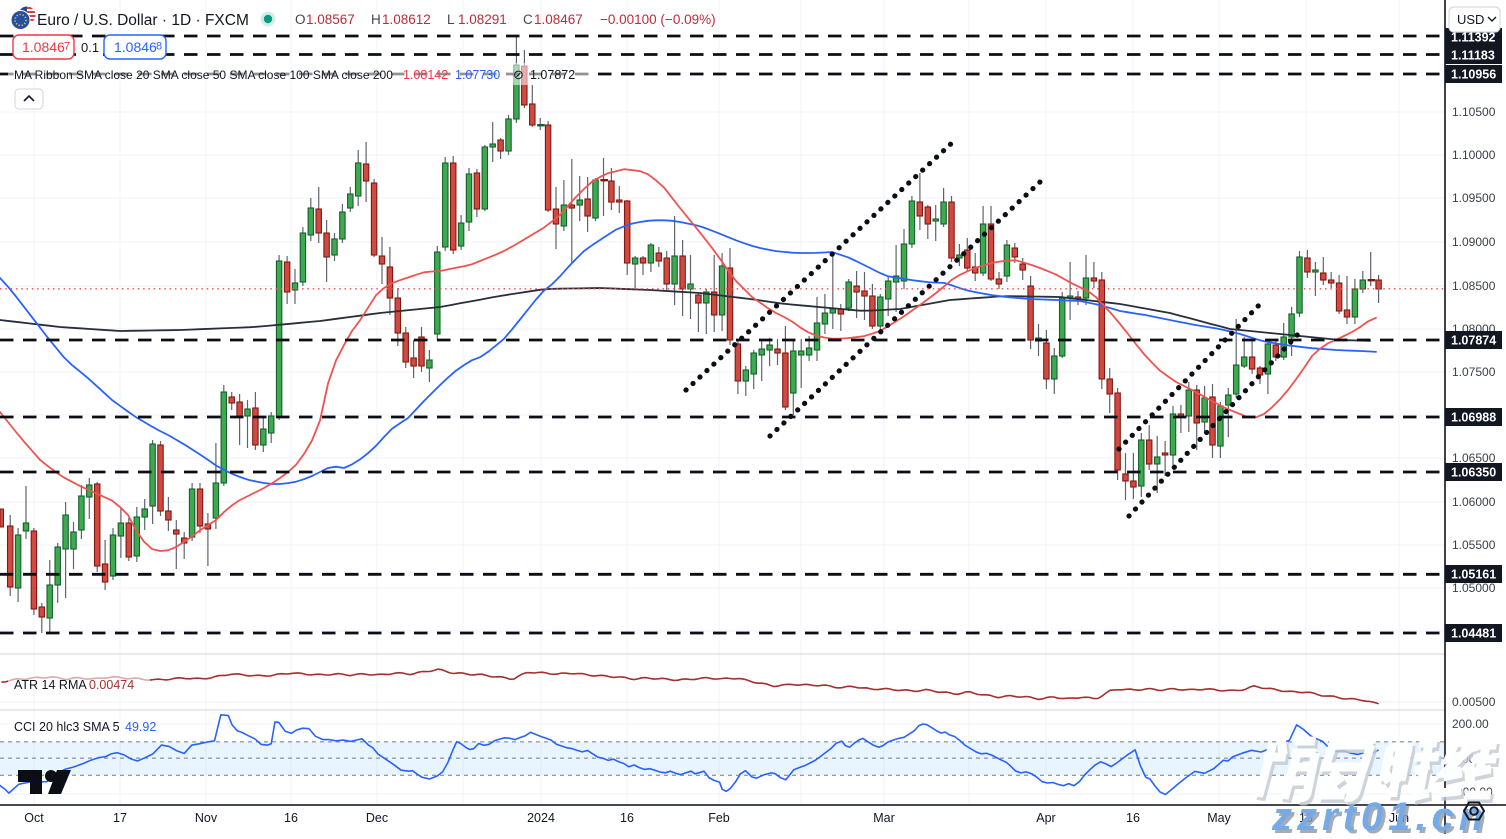 The width and height of the screenshot is (1506, 839). Describe the element at coordinates (1473, 38) in the screenshot. I see `svg-text: 1.11392` at that location.